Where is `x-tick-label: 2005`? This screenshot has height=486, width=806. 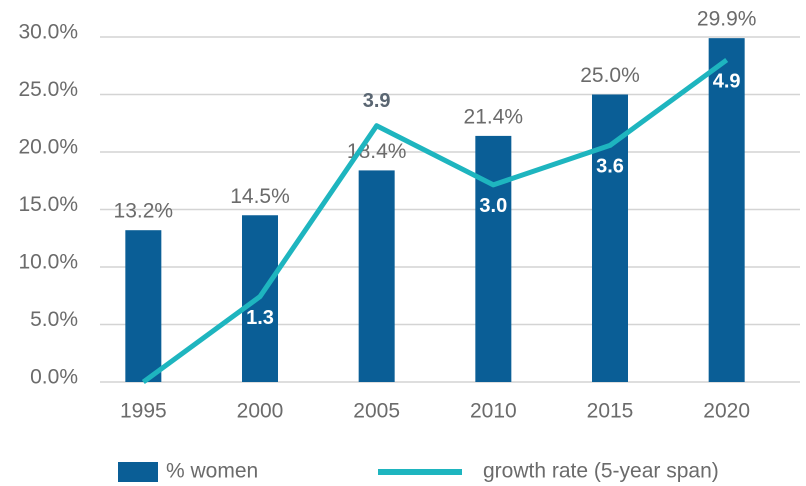
x-tick-label: 2005 is located at coordinates (376, 411).